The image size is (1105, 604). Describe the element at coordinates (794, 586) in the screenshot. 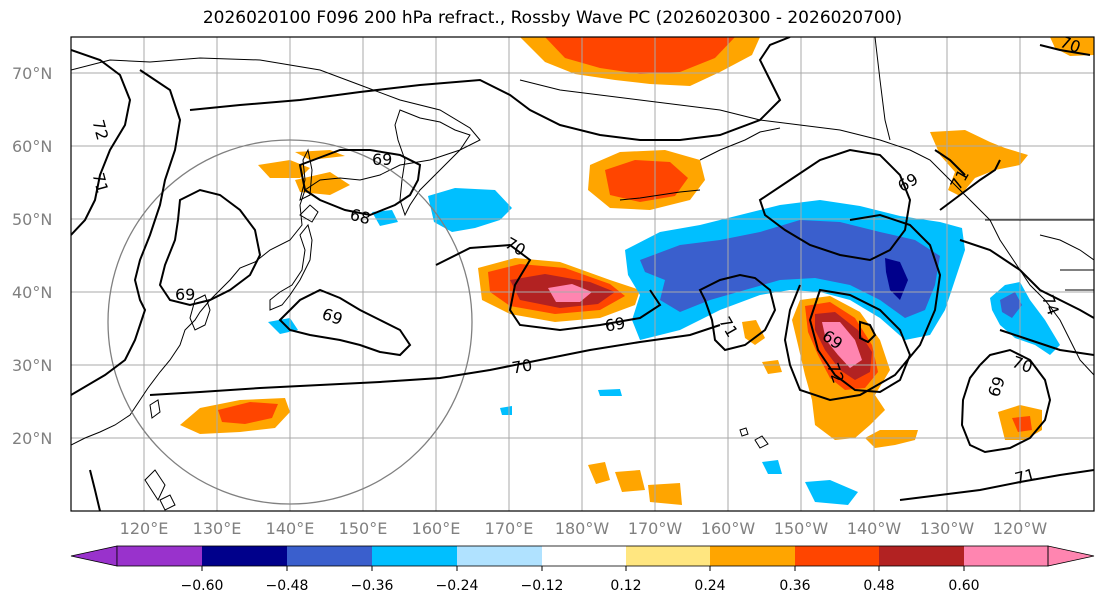

I see `colorbar-tick-label: 0.36` at that location.